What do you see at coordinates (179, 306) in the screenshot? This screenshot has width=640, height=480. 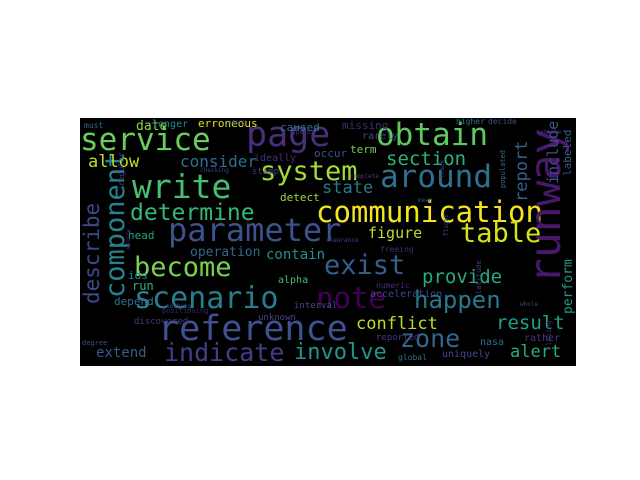 I see `word-nothing: nothing` at bounding box center [179, 306].